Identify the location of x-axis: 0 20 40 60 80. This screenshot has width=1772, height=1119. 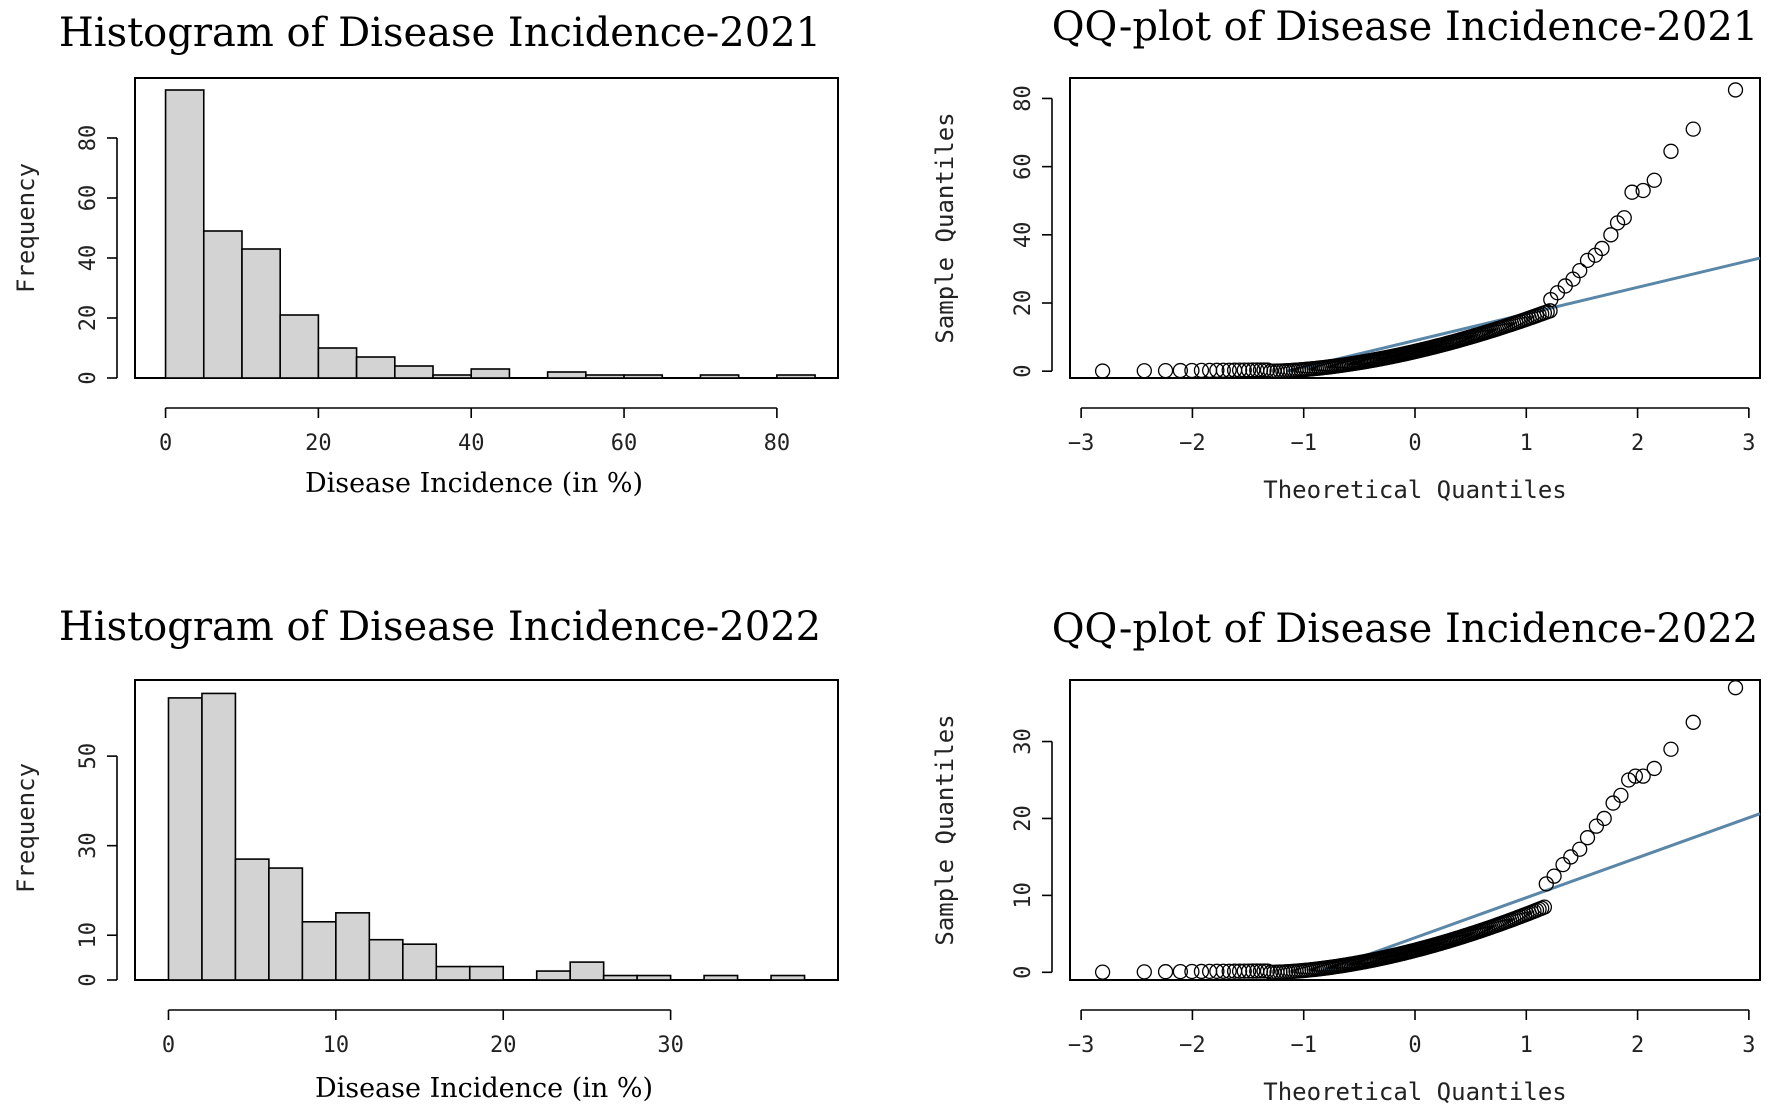
(474, 431).